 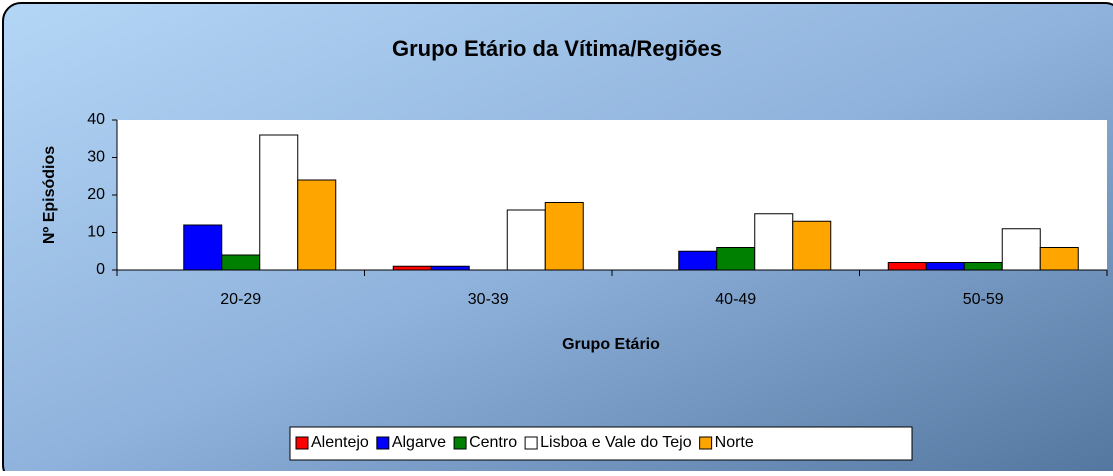 I want to click on legend-label: Alentejo, so click(x=340, y=442).